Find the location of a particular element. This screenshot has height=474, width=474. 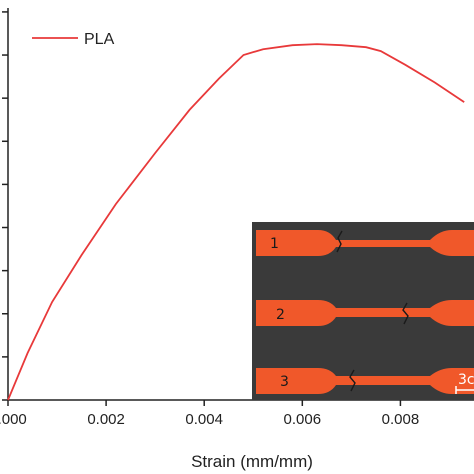

x-ticks: 0.000 0.002 0.004 0.006 0.008 is located at coordinates (209, 414).